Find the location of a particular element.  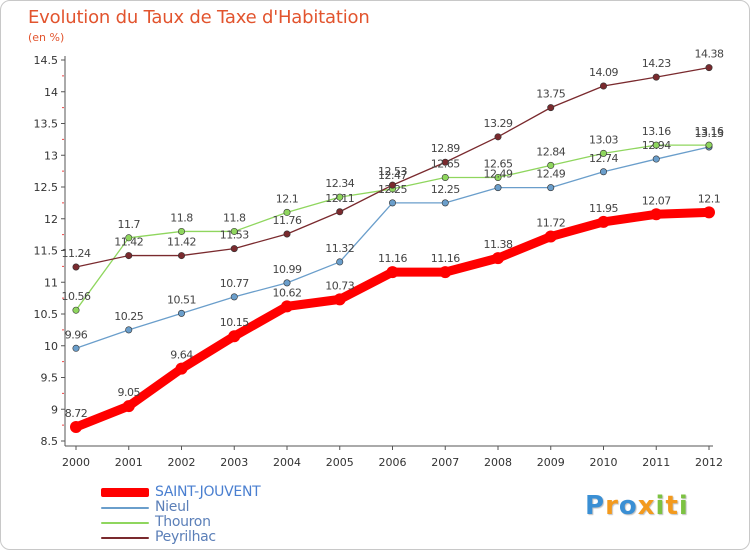

data-label: 8.72 is located at coordinates (76, 413).